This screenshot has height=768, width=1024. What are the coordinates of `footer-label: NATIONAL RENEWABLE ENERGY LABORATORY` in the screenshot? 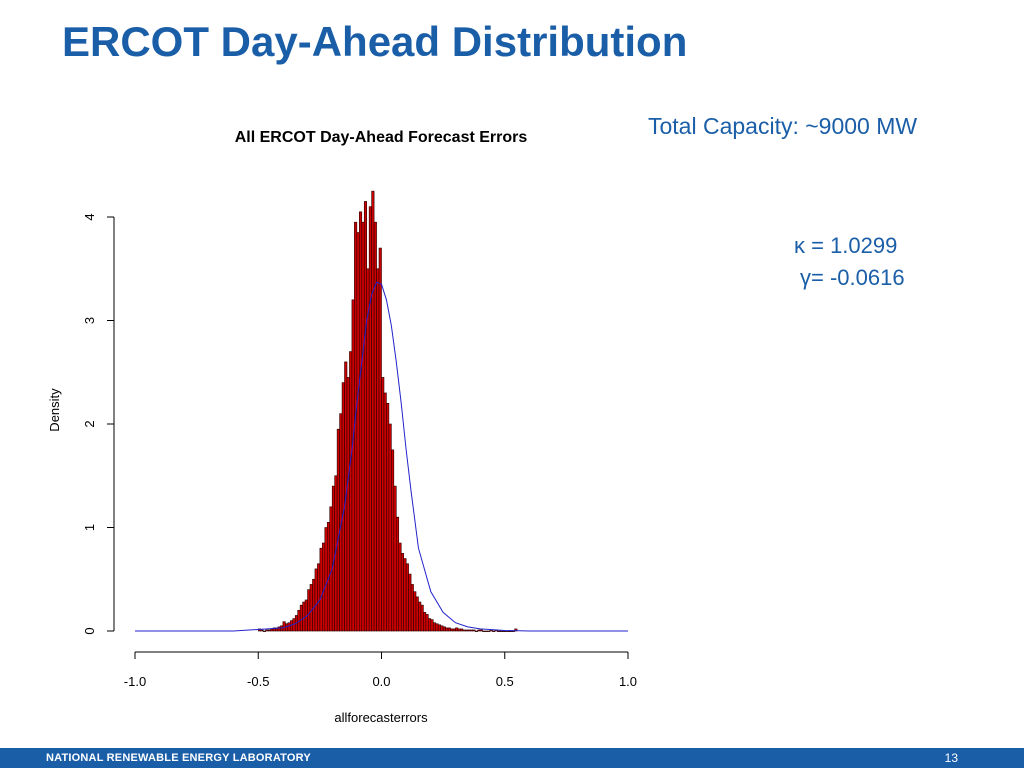 It's located at (178, 758).